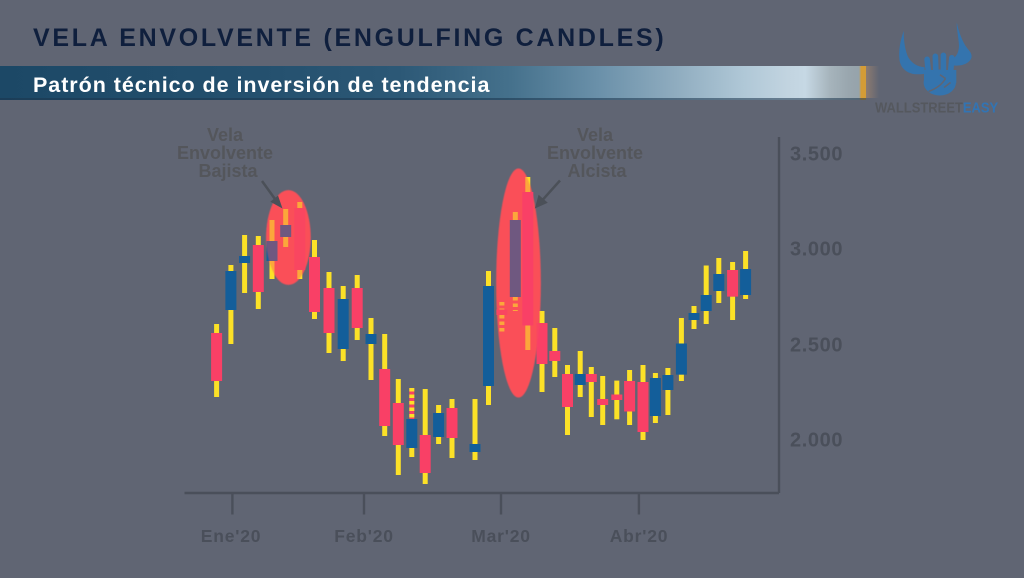  What do you see at coordinates (364, 536) in the screenshot?
I see `svg-text: Feb'20` at bounding box center [364, 536].